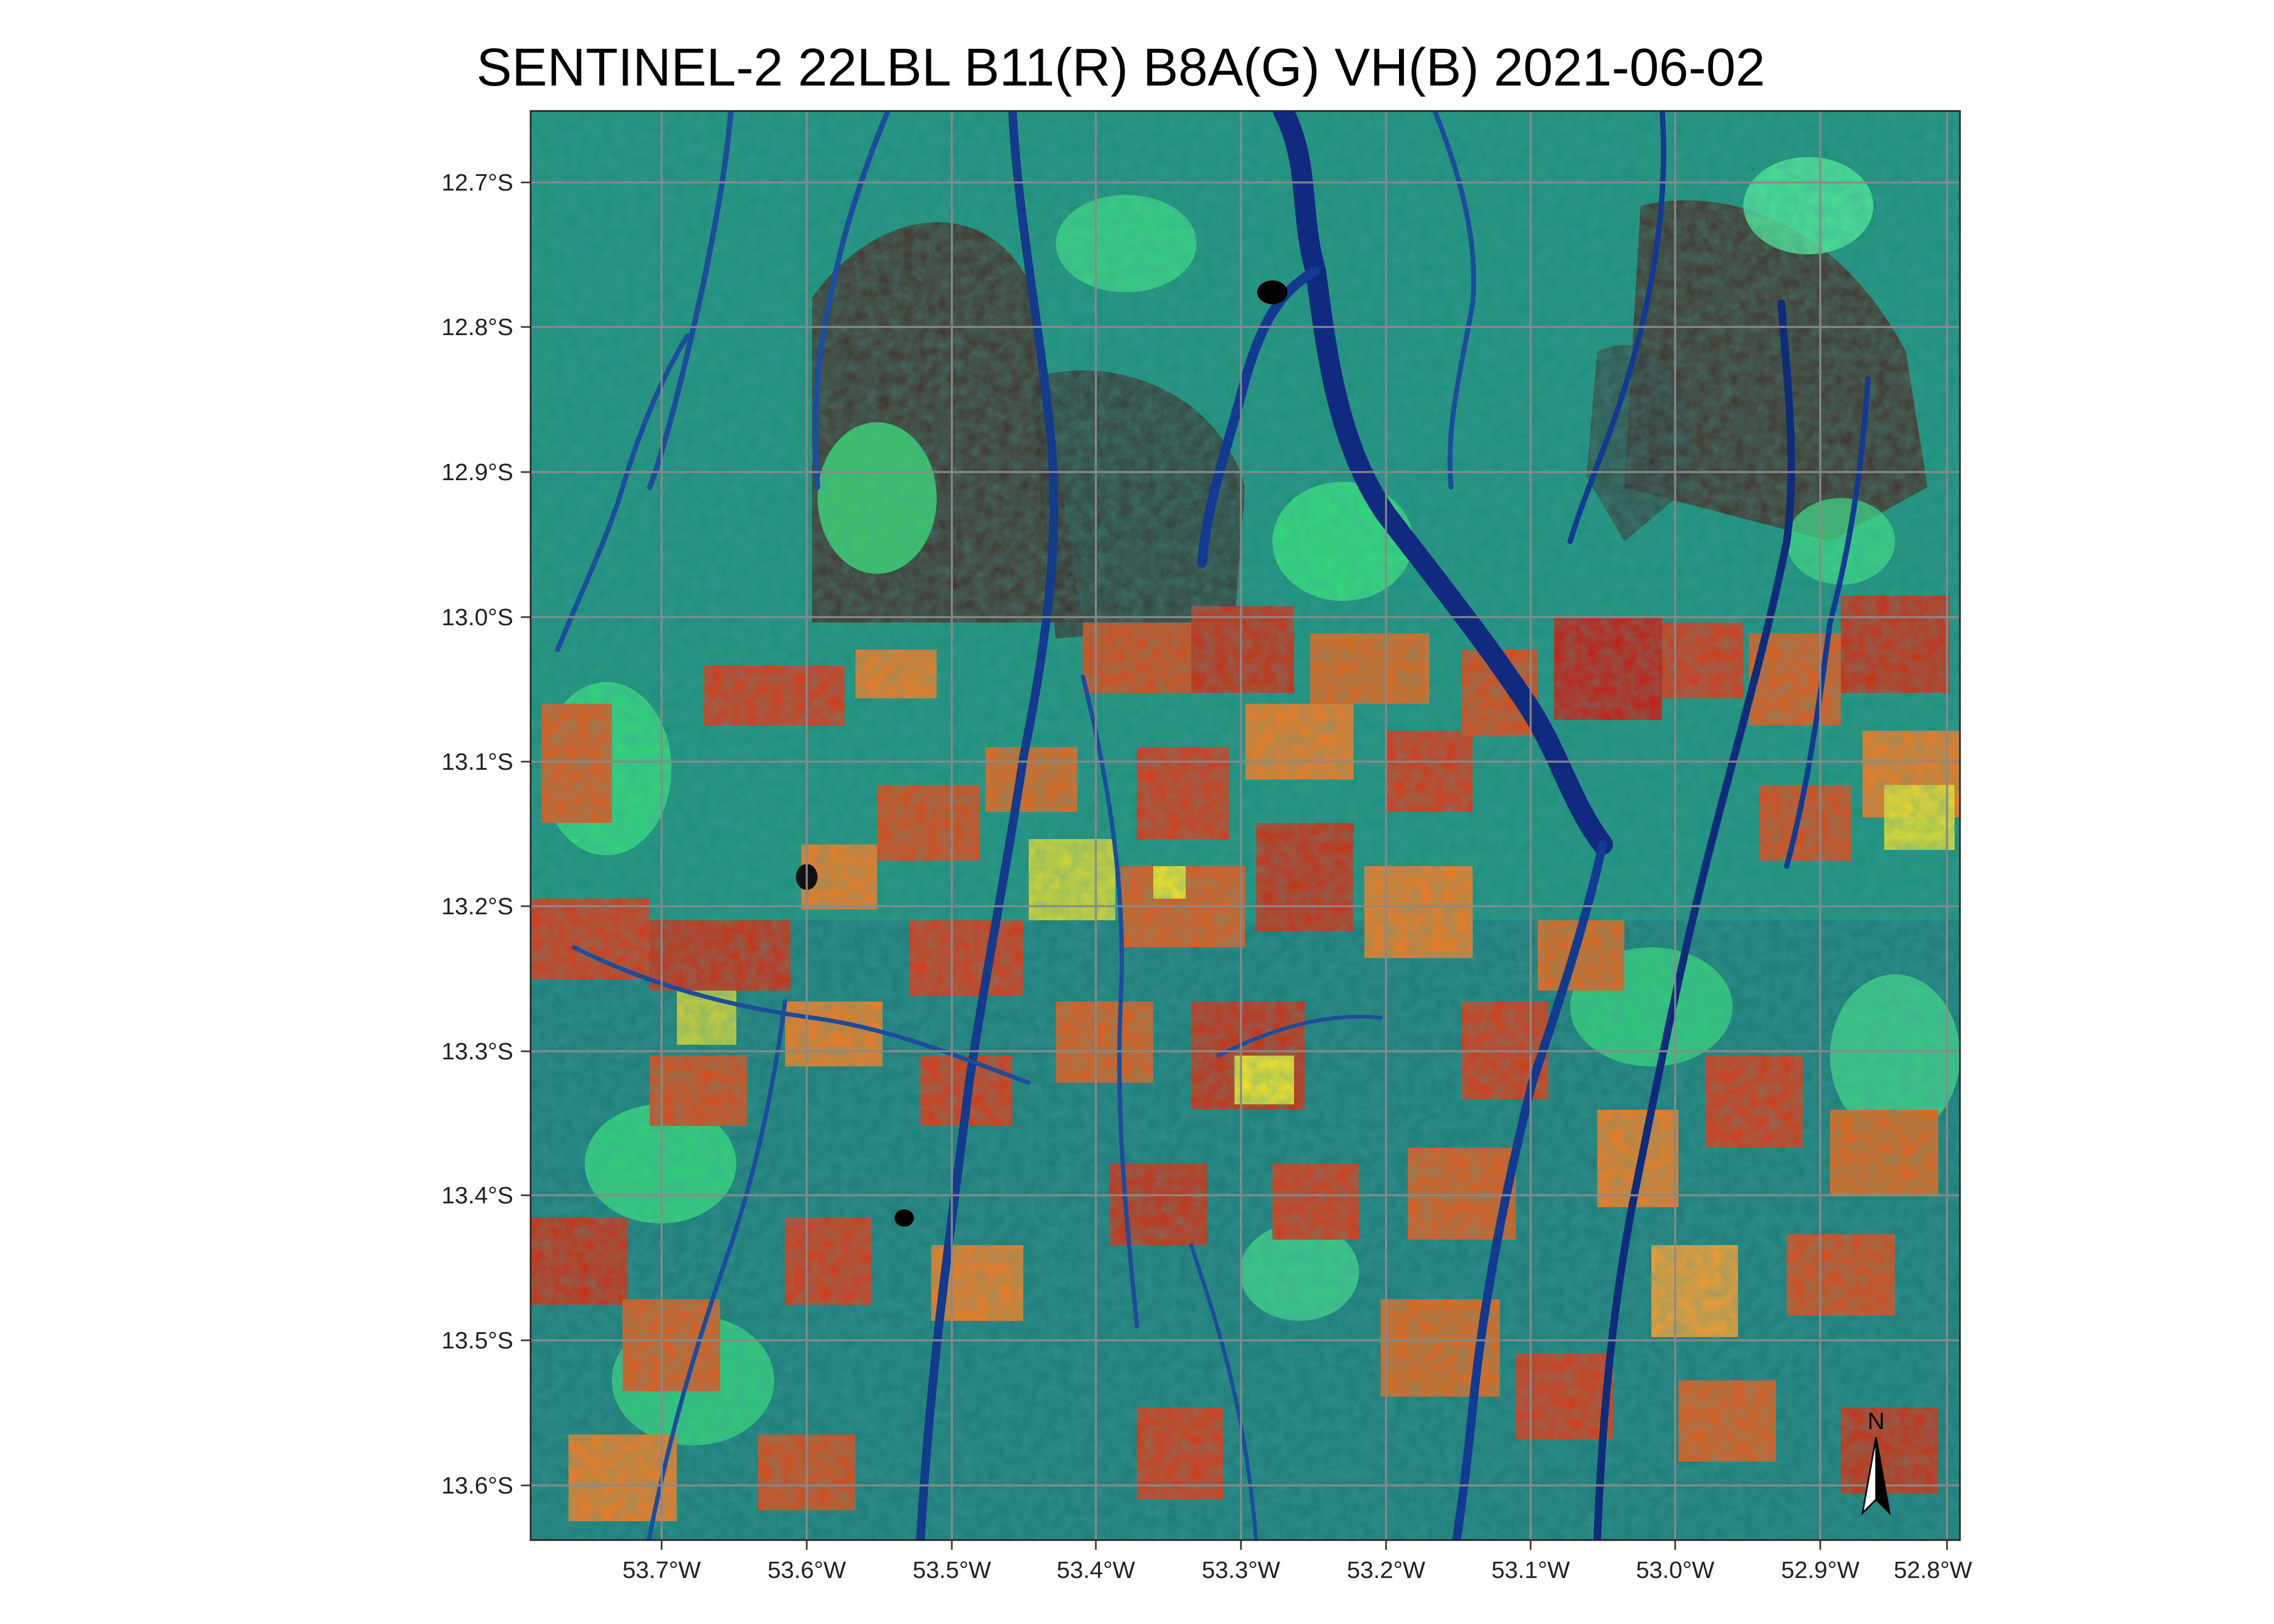  Describe the element at coordinates (1531, 1570) in the screenshot. I see `lon-label: 53.1°W` at that location.